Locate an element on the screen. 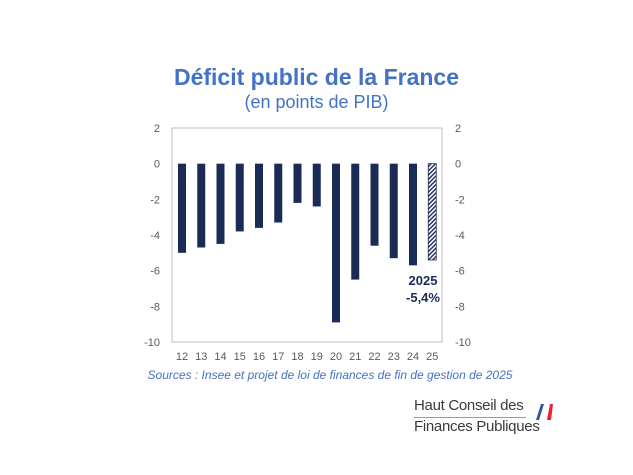  annotation-year: 2025 is located at coordinates (423, 280).